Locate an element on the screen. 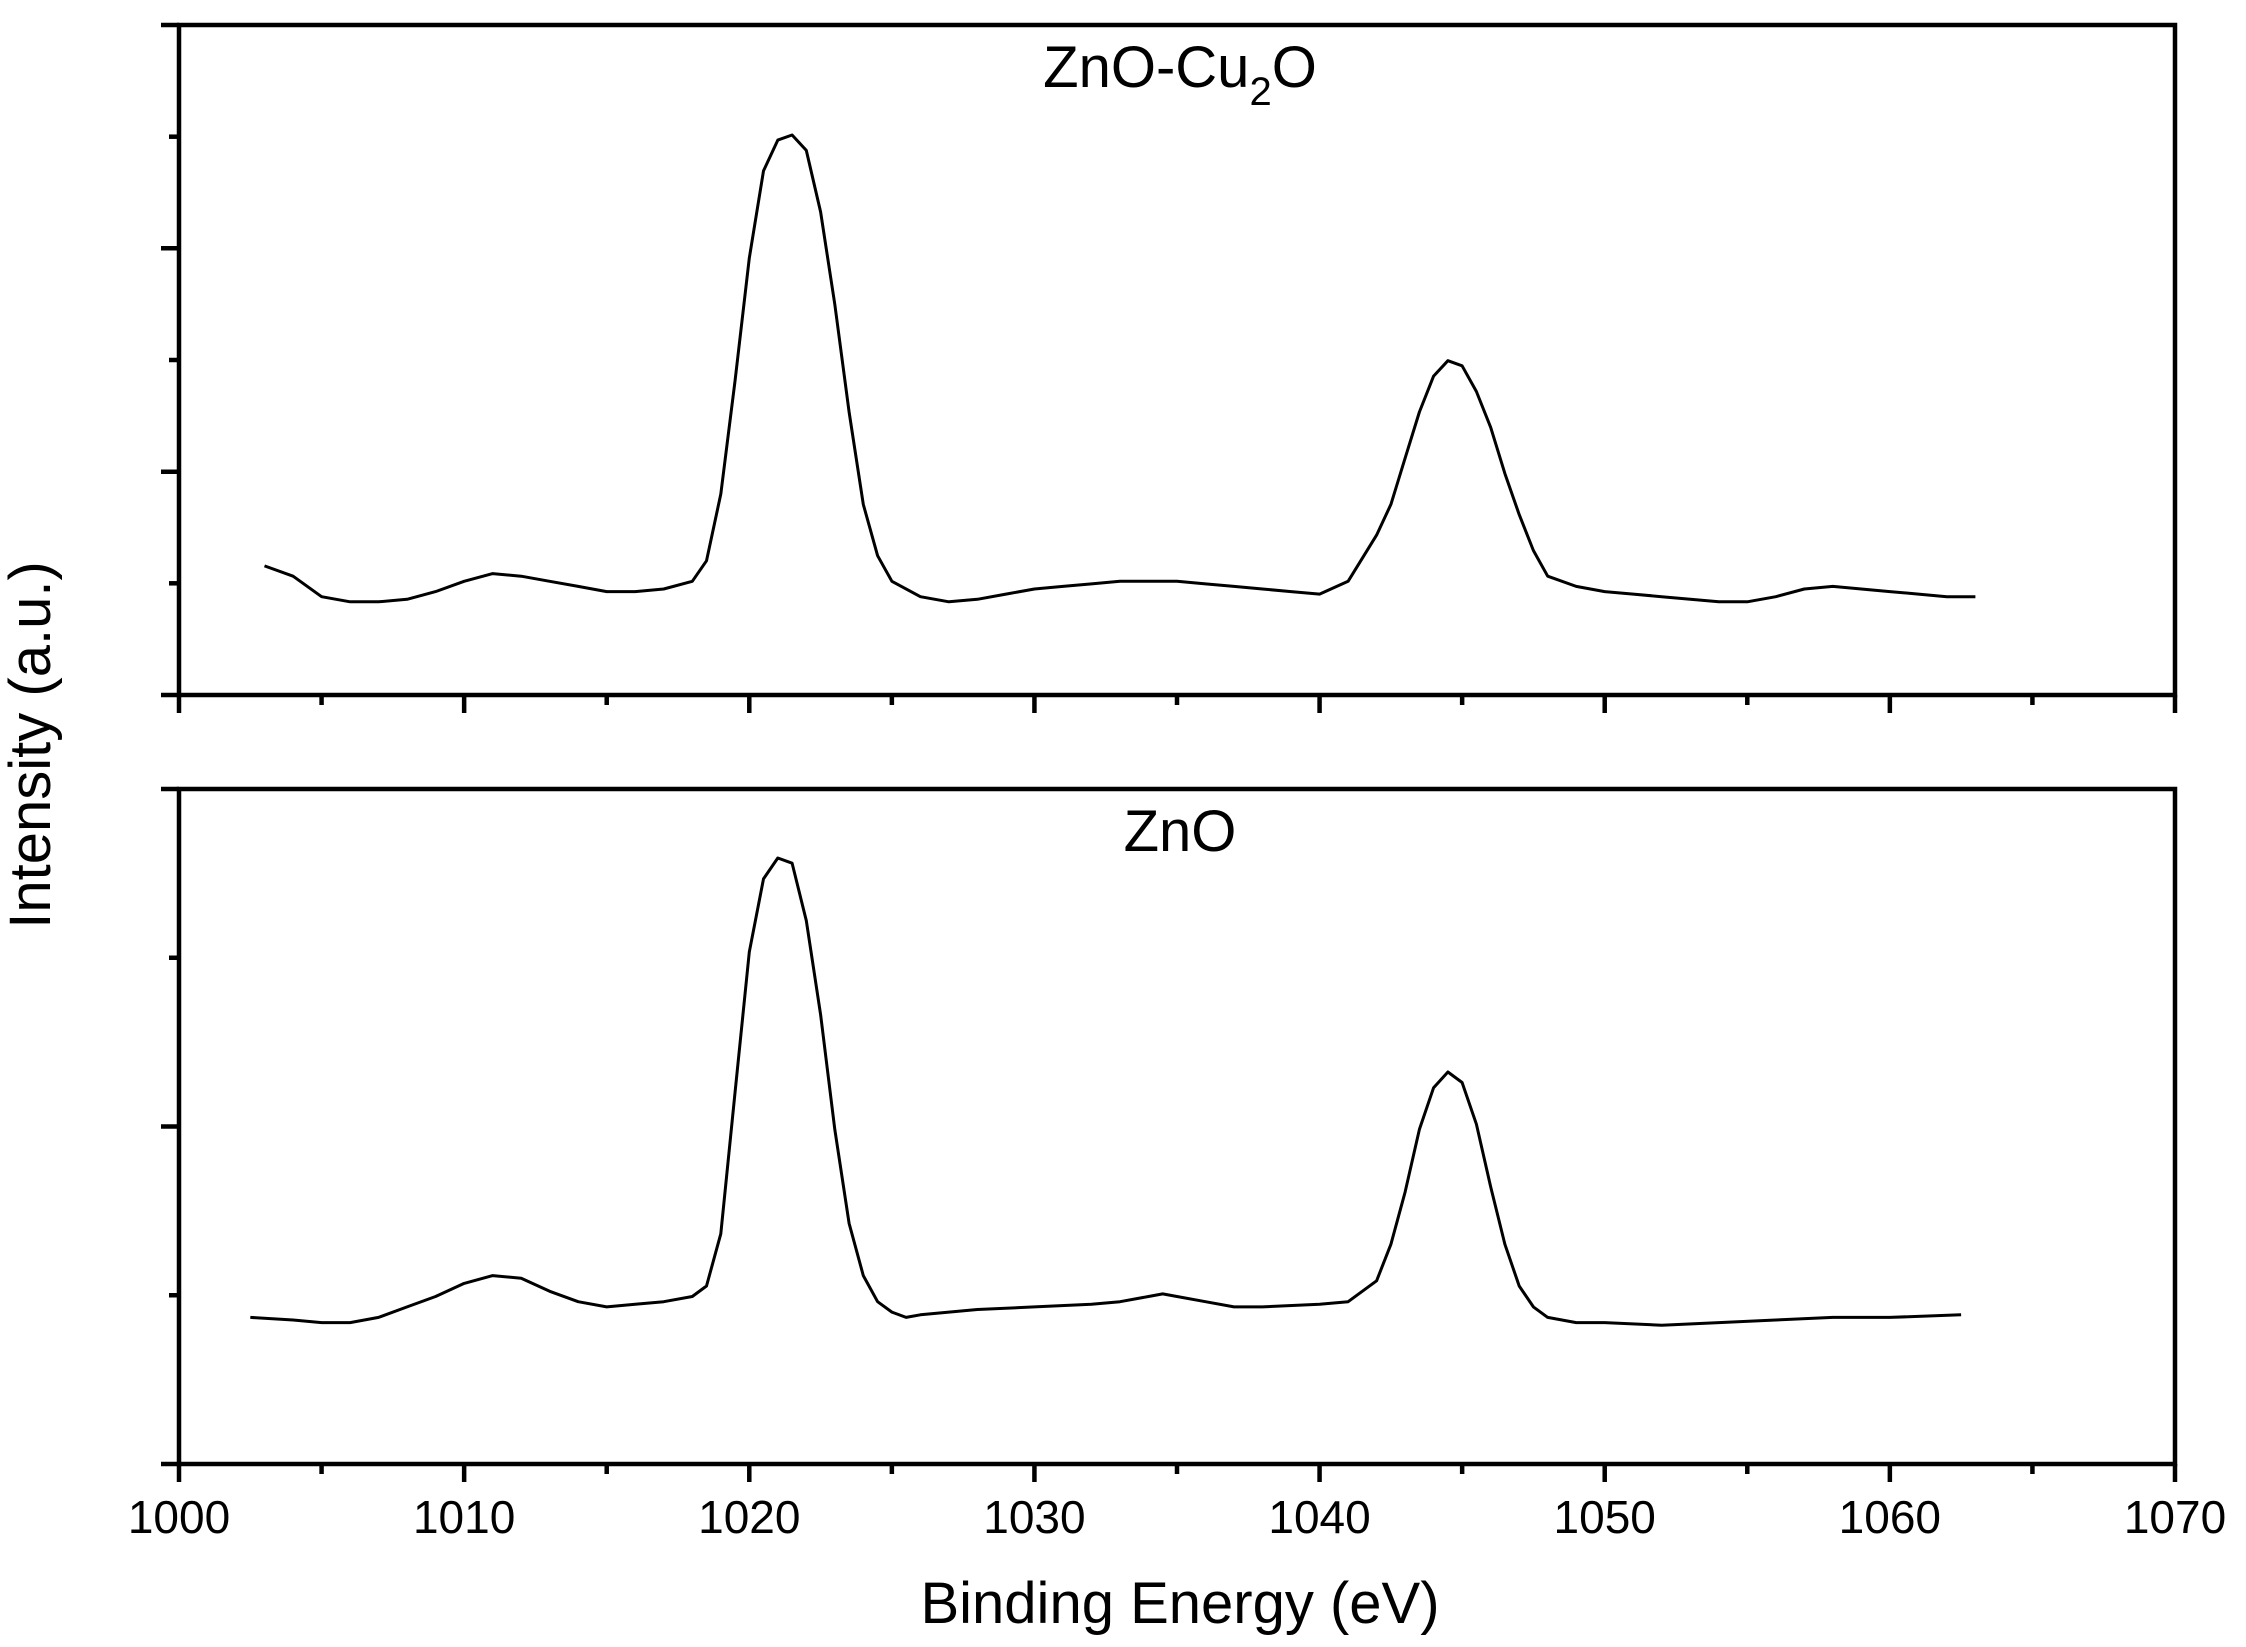 This screenshot has width=2246, height=1647. x-tick-label: 1000 is located at coordinates (179, 1517).